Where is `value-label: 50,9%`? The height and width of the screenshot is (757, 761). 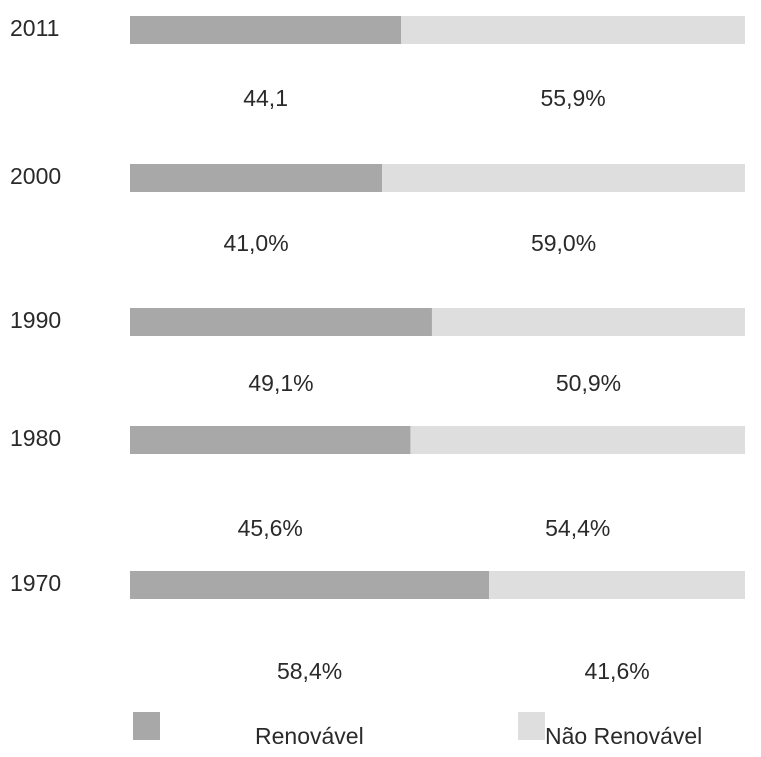
value-label: 50,9% is located at coordinates (588, 383).